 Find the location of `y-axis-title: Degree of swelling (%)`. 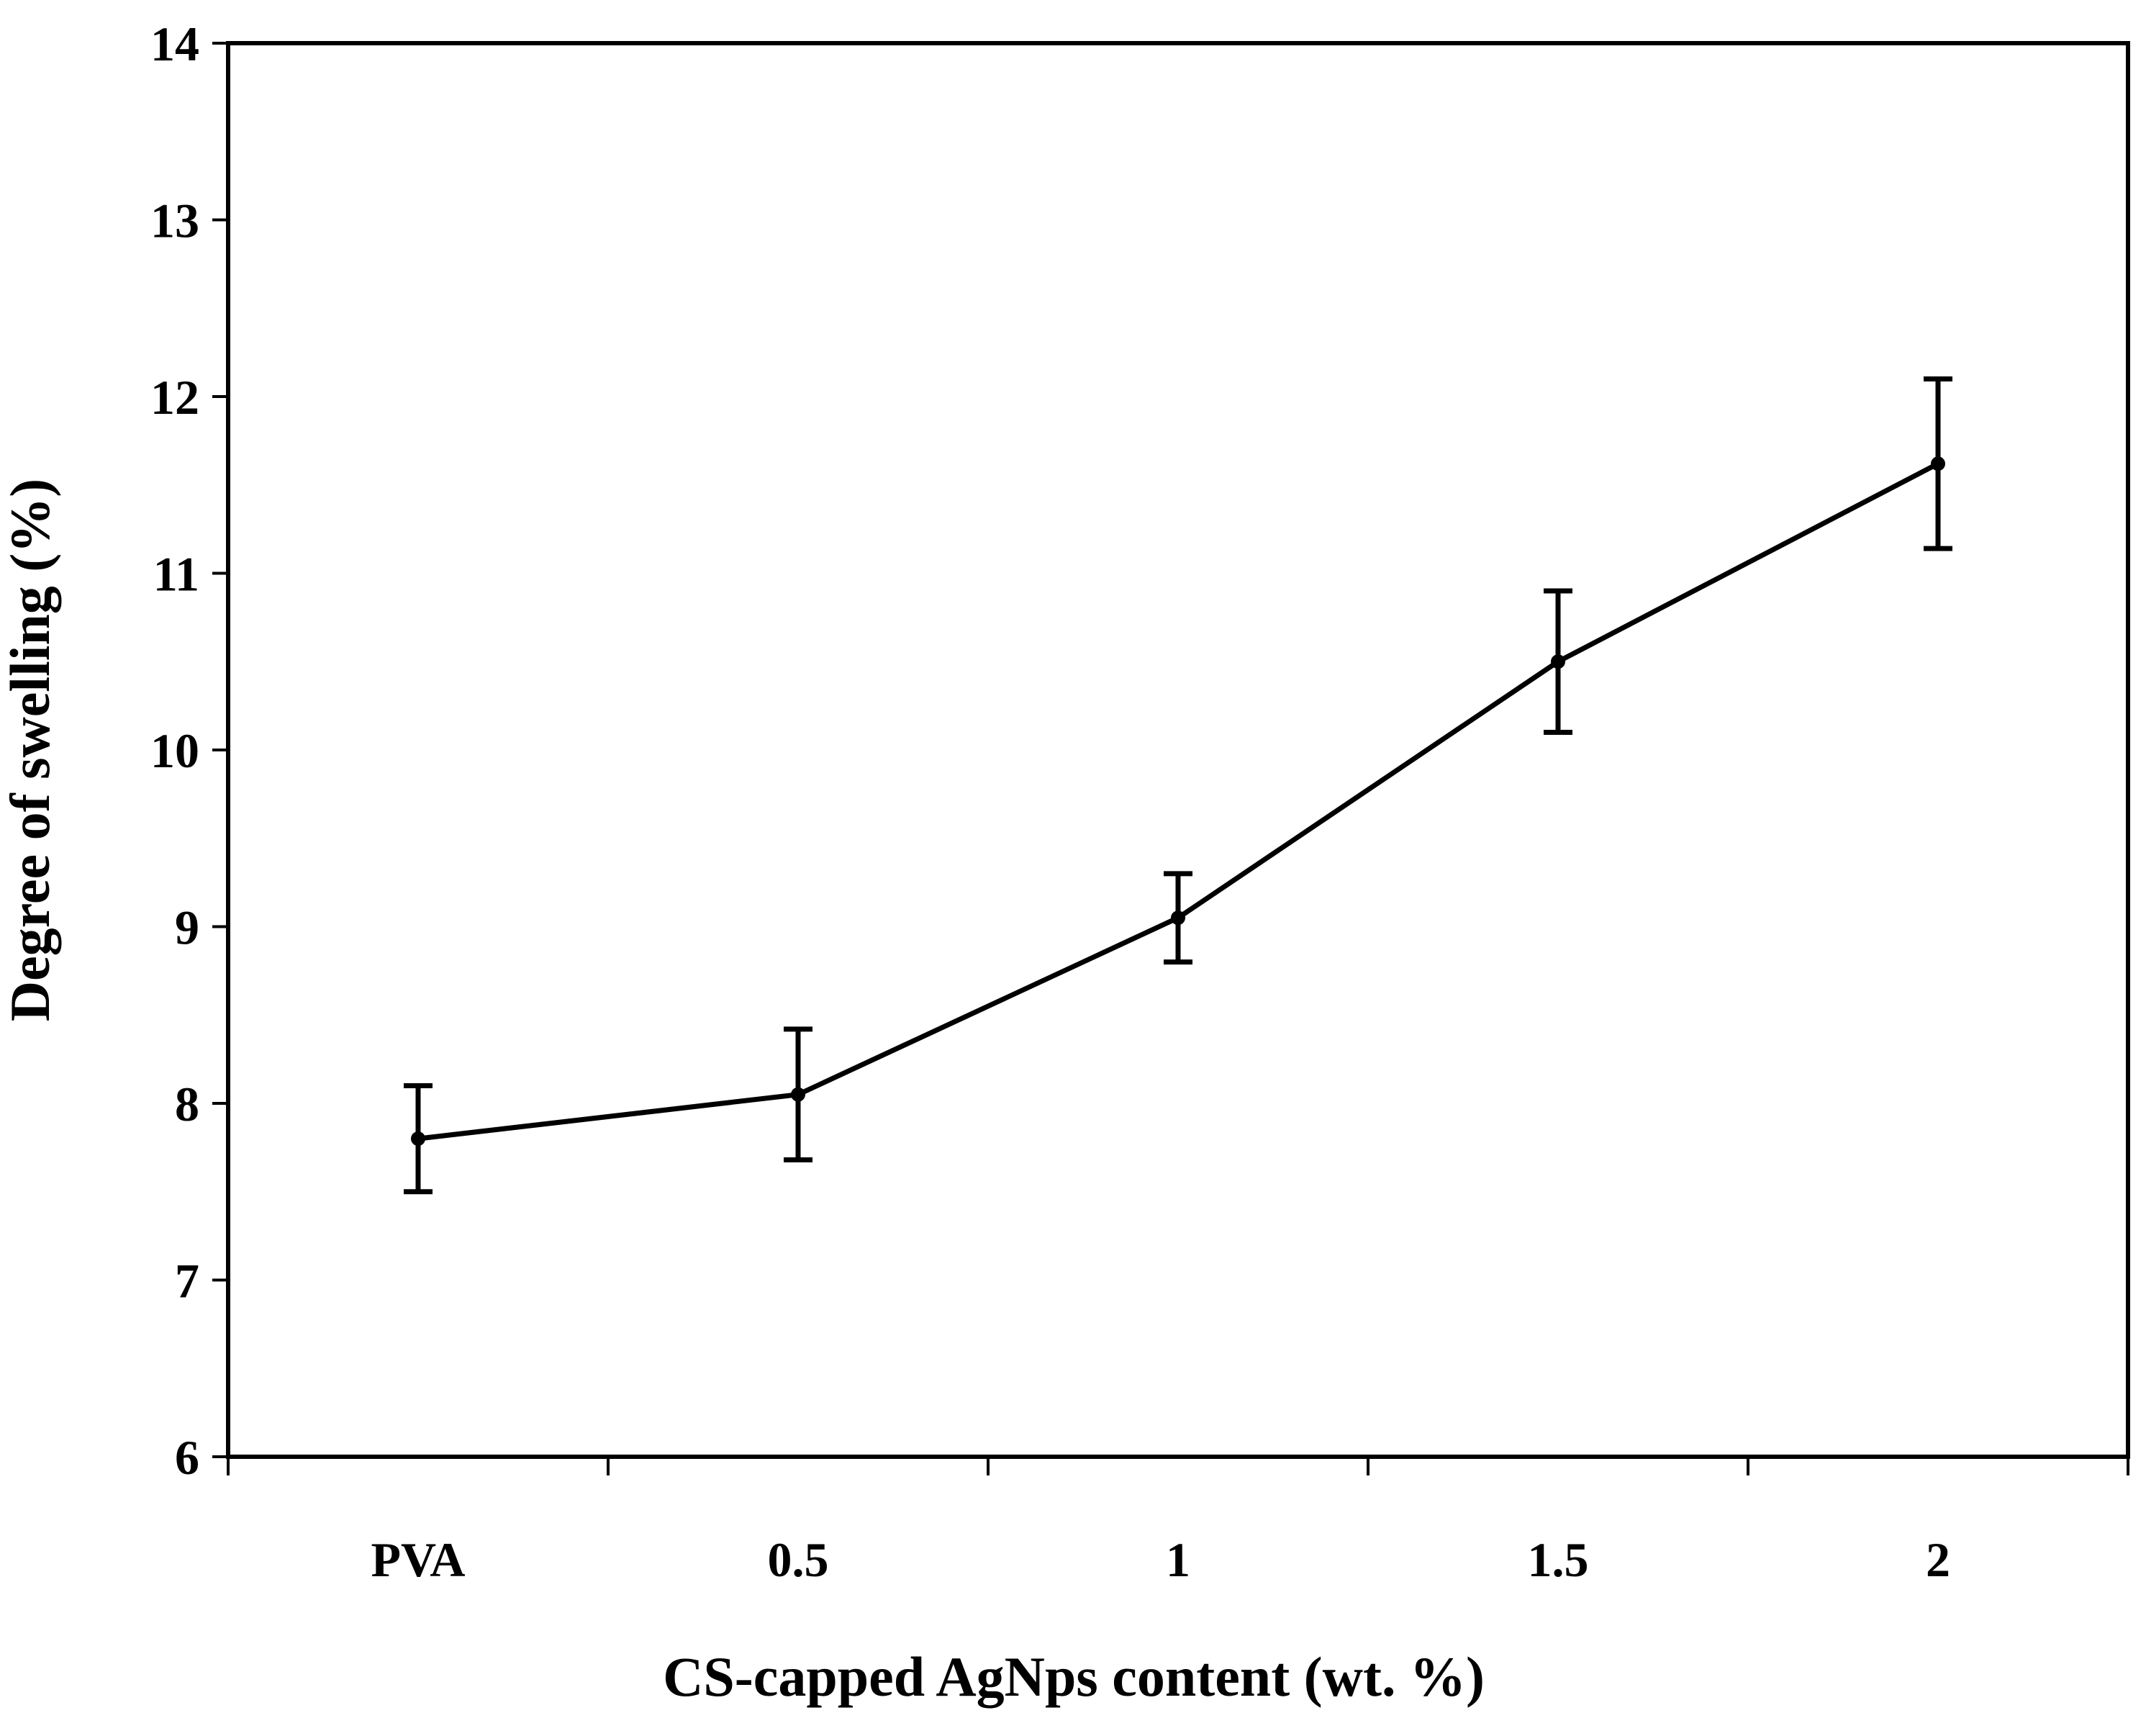

y-axis-title: Degree of swelling (%) is located at coordinates (31, 750).